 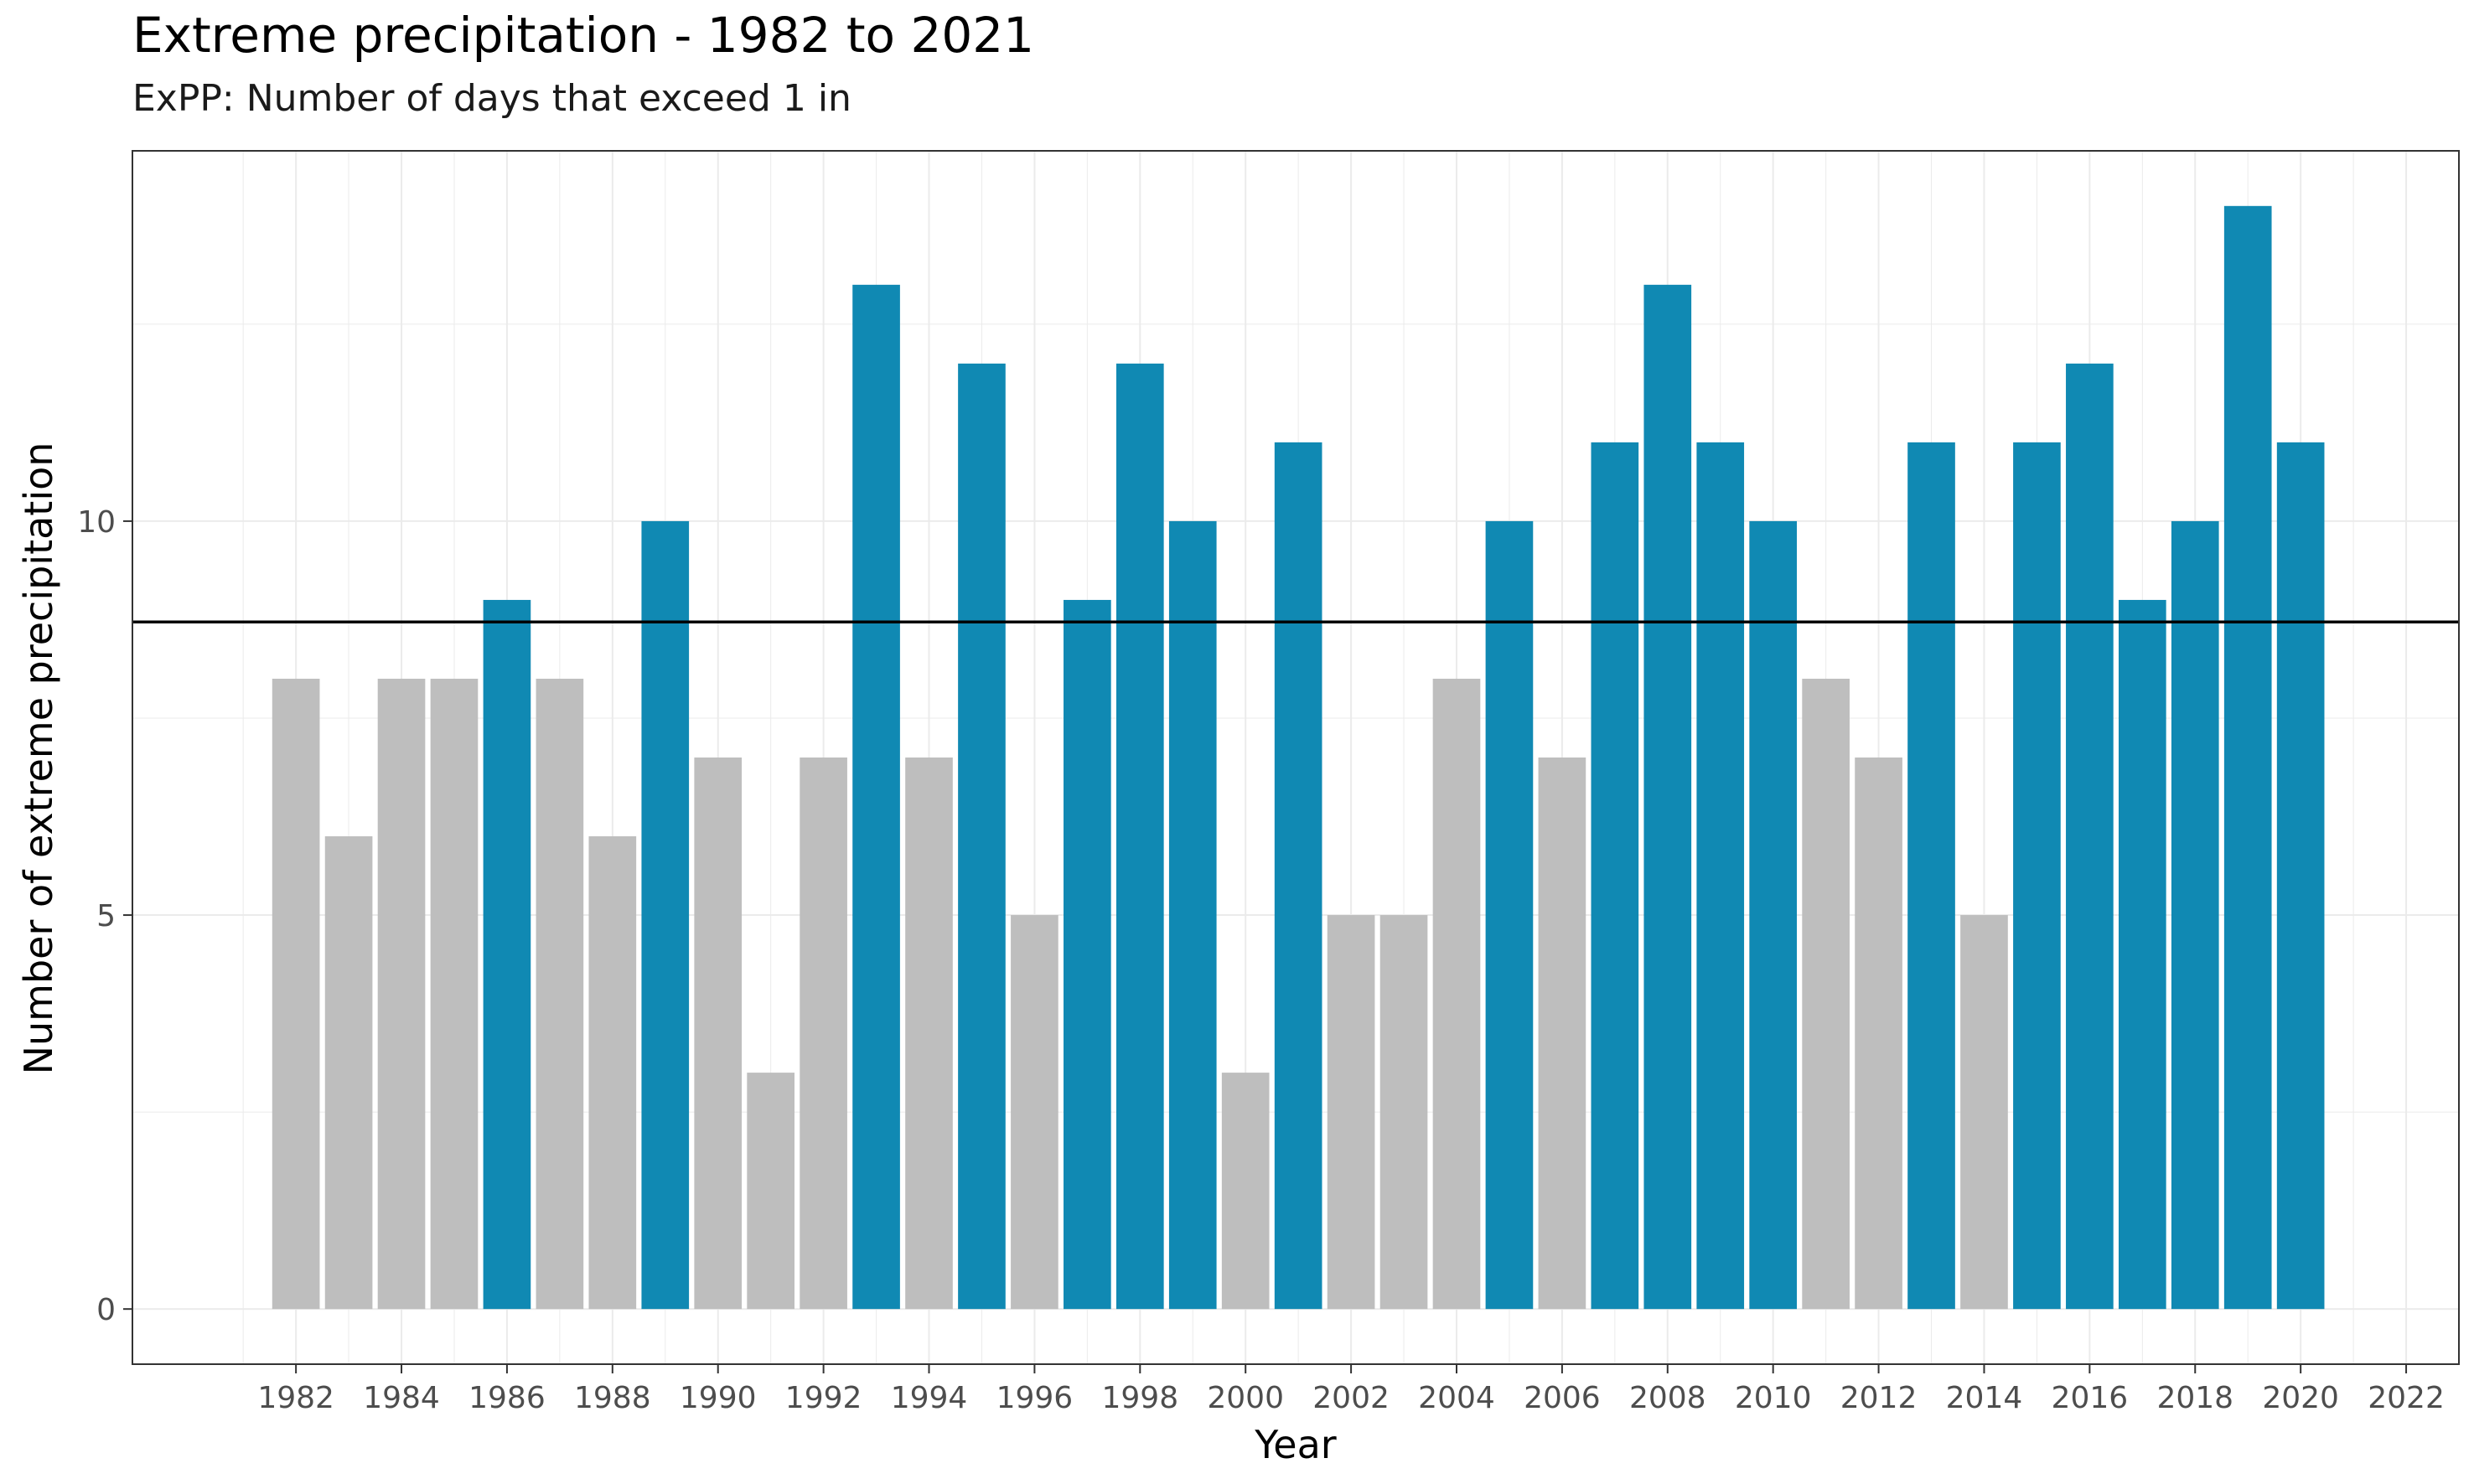 I want to click on x-tick-label: 2022, so click(x=2406, y=1398).